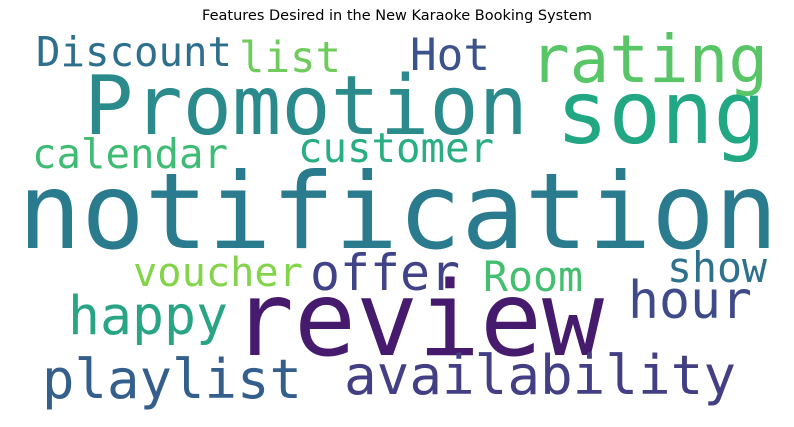 This screenshot has height=427, width=794. What do you see at coordinates (172, 379) in the screenshot?
I see `word-playlist: playlist` at bounding box center [172, 379].